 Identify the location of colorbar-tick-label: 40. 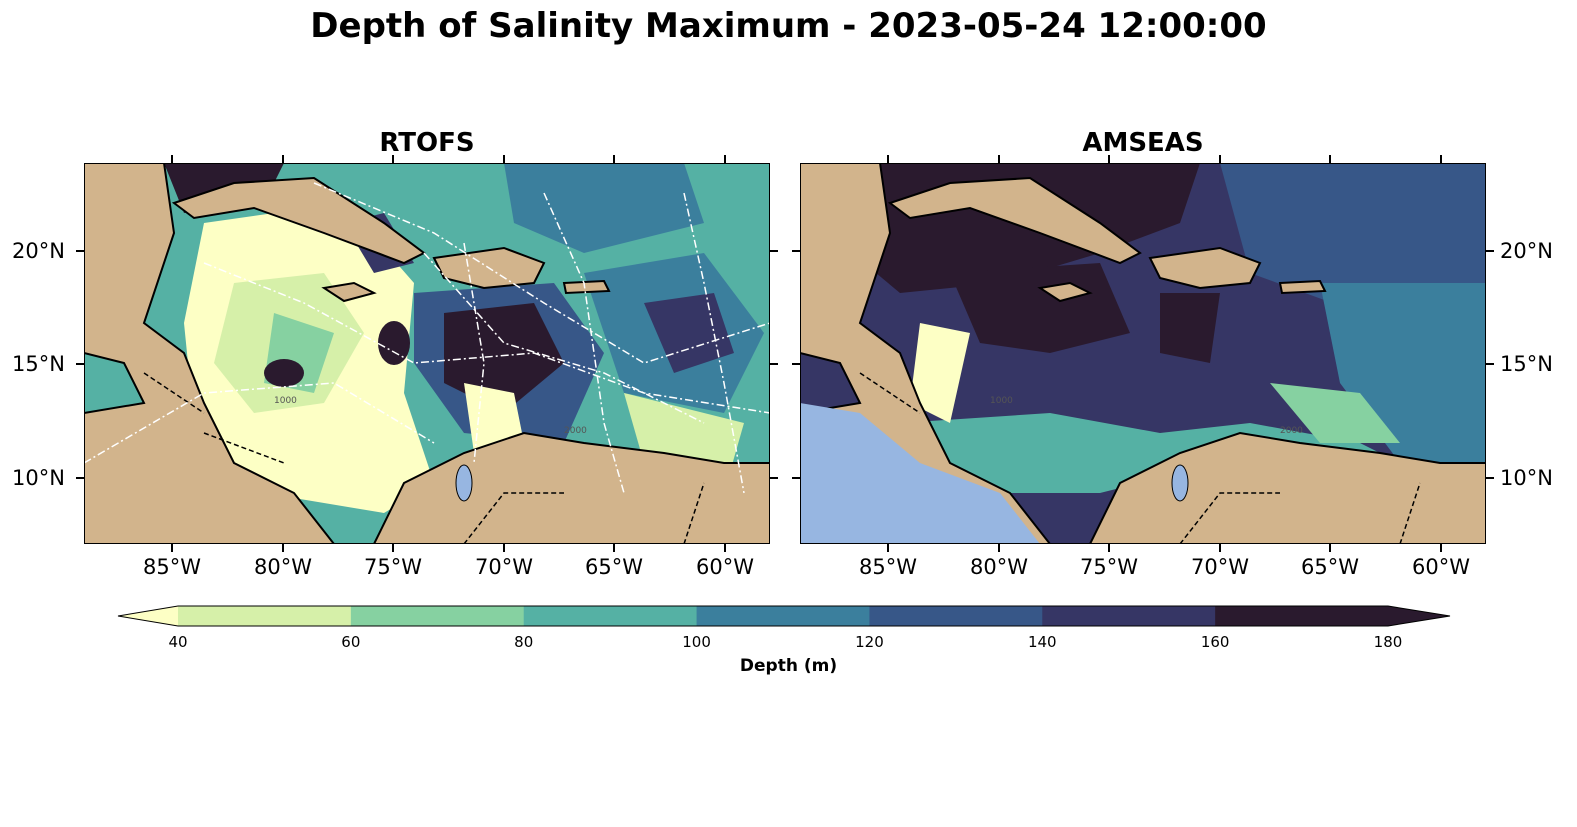
(178, 642).